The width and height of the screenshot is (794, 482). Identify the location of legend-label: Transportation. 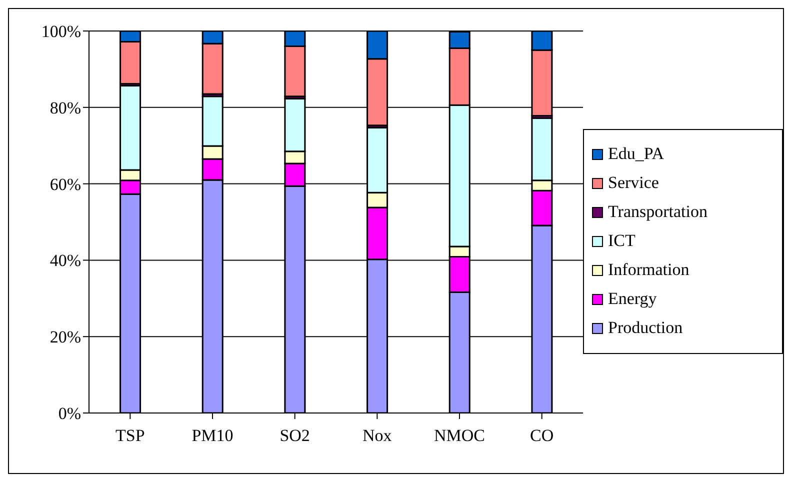
(658, 212).